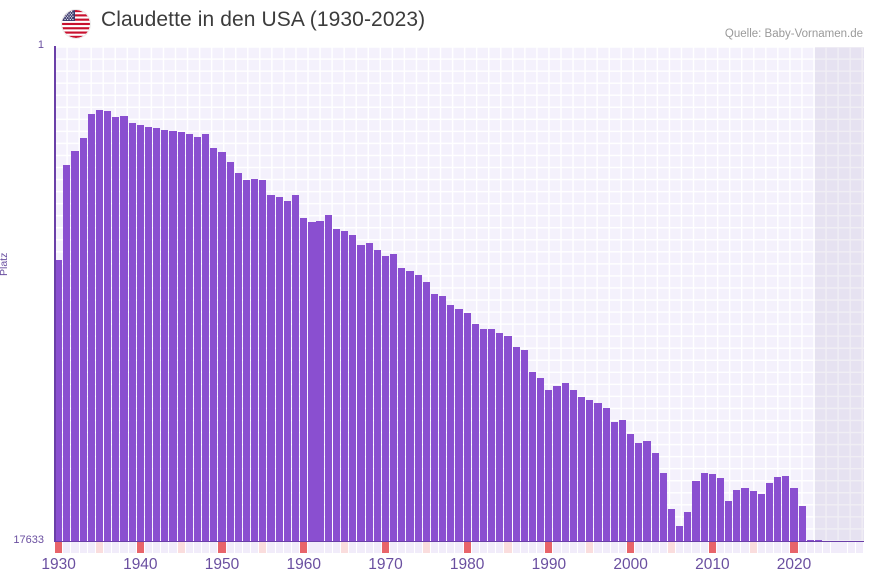 This screenshot has height=587, width=873. Describe the element at coordinates (140, 564) in the screenshot. I see `x-axis-tick-label: 1940` at that location.